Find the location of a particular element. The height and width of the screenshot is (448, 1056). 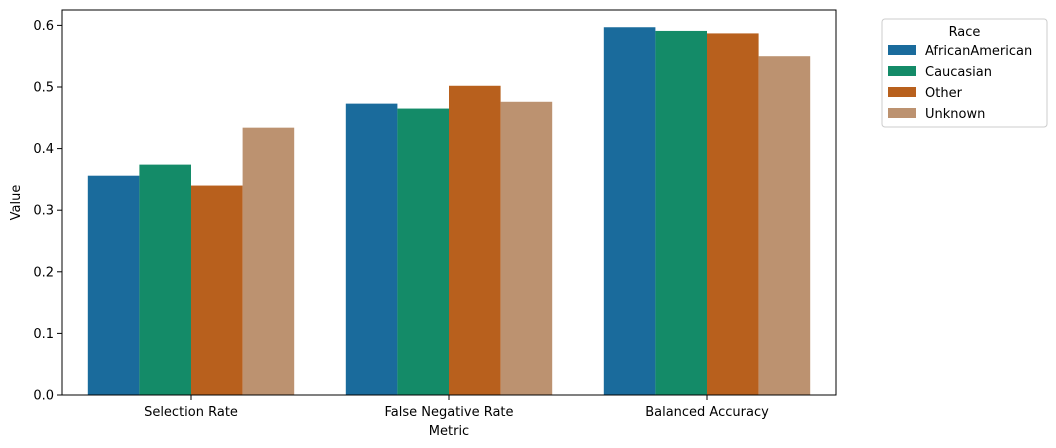

legend-swatch-unknown is located at coordinates (902, 113).